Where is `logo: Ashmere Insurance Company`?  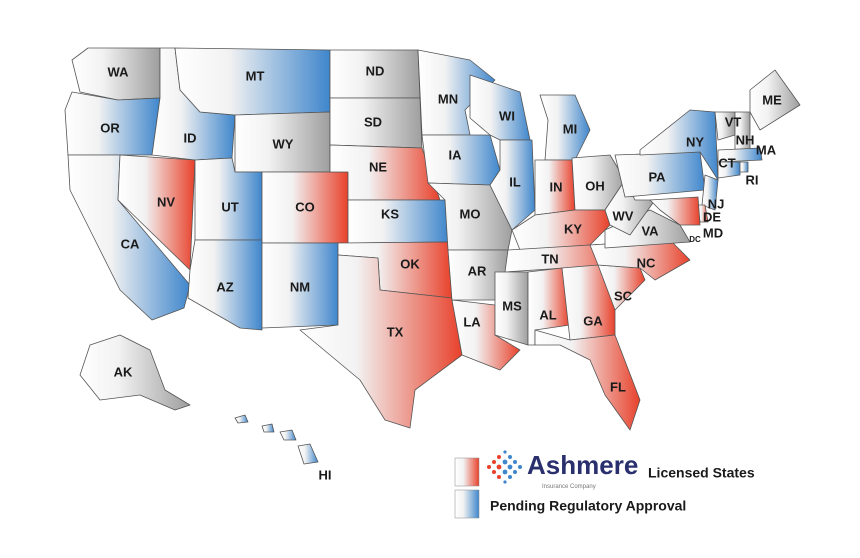 logo: Ashmere Insurance Company is located at coordinates (562, 470).